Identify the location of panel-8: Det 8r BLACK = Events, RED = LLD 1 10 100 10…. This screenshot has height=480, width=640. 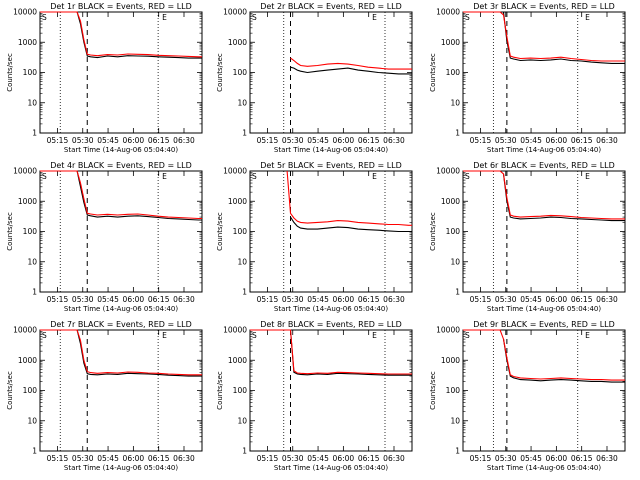
(314, 396).